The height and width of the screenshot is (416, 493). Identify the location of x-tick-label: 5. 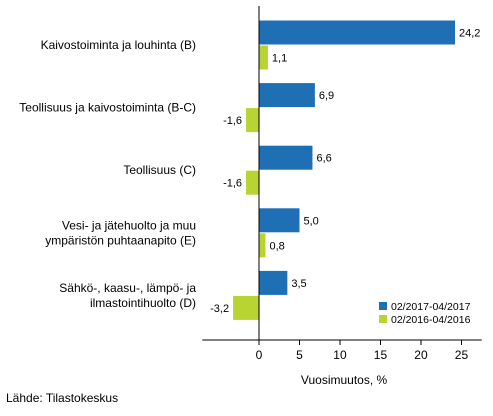
(299, 355).